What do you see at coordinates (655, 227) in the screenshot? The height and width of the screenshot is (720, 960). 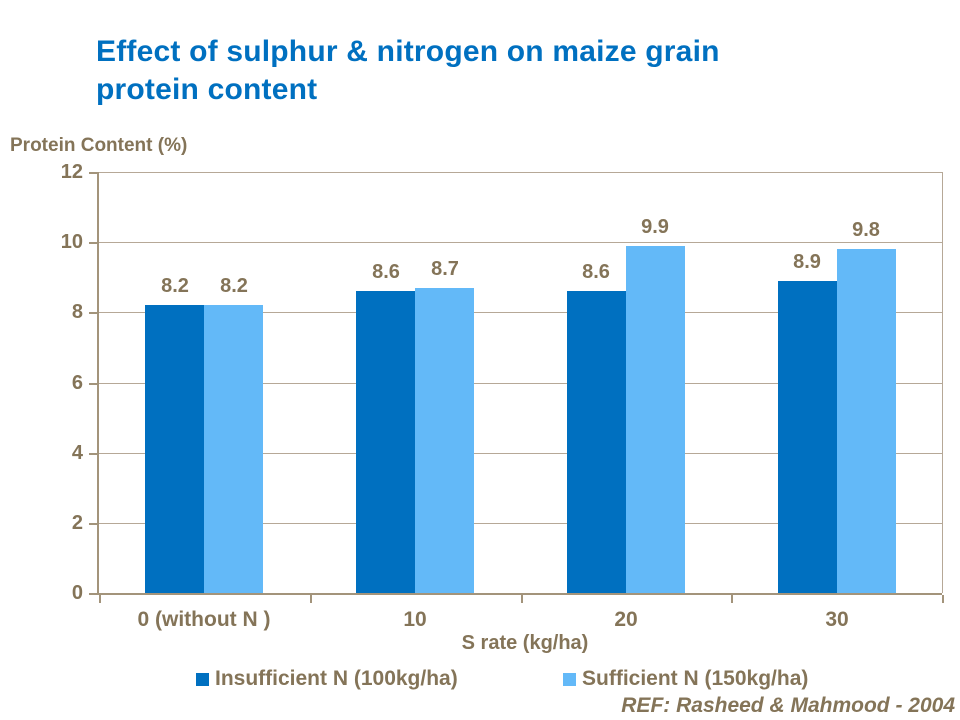 I see `bar-value-label: 9.9` at bounding box center [655, 227].